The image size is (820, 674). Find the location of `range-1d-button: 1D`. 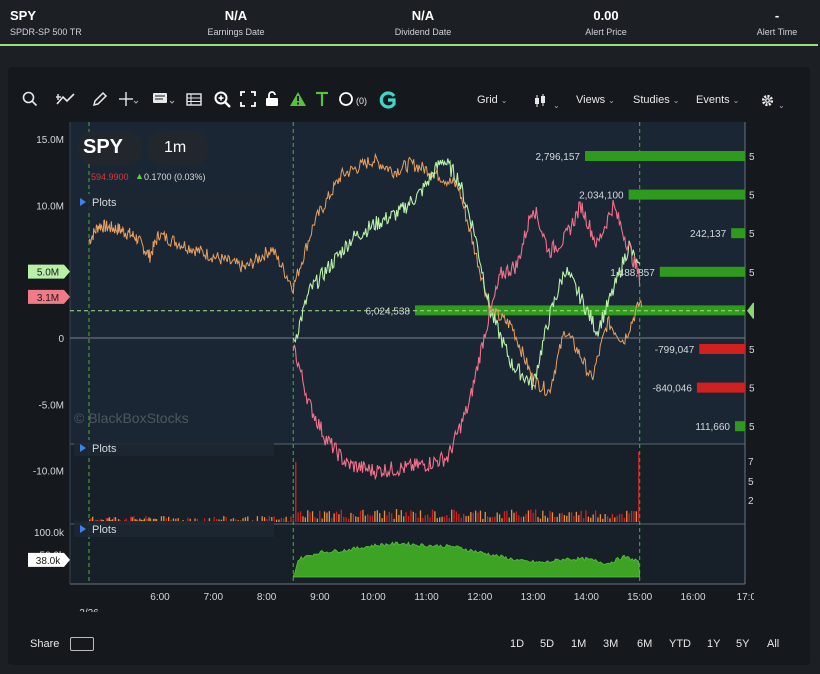

range-1d-button: 1D is located at coordinates (517, 644).